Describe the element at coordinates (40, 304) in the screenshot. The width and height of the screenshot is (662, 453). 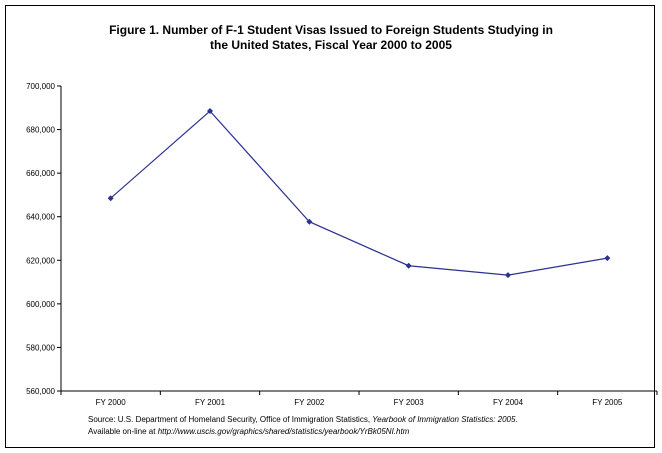
I see `y-tick-label: 600,000` at that location.